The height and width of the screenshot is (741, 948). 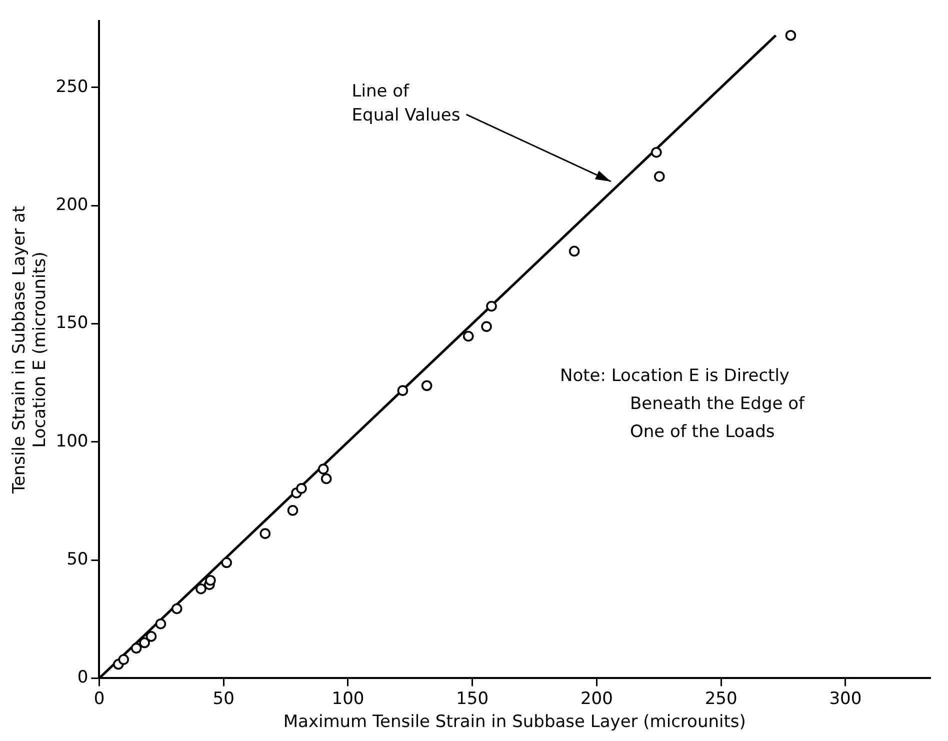 What do you see at coordinates (72, 323) in the screenshot?
I see `y-tick-label: 150` at bounding box center [72, 323].